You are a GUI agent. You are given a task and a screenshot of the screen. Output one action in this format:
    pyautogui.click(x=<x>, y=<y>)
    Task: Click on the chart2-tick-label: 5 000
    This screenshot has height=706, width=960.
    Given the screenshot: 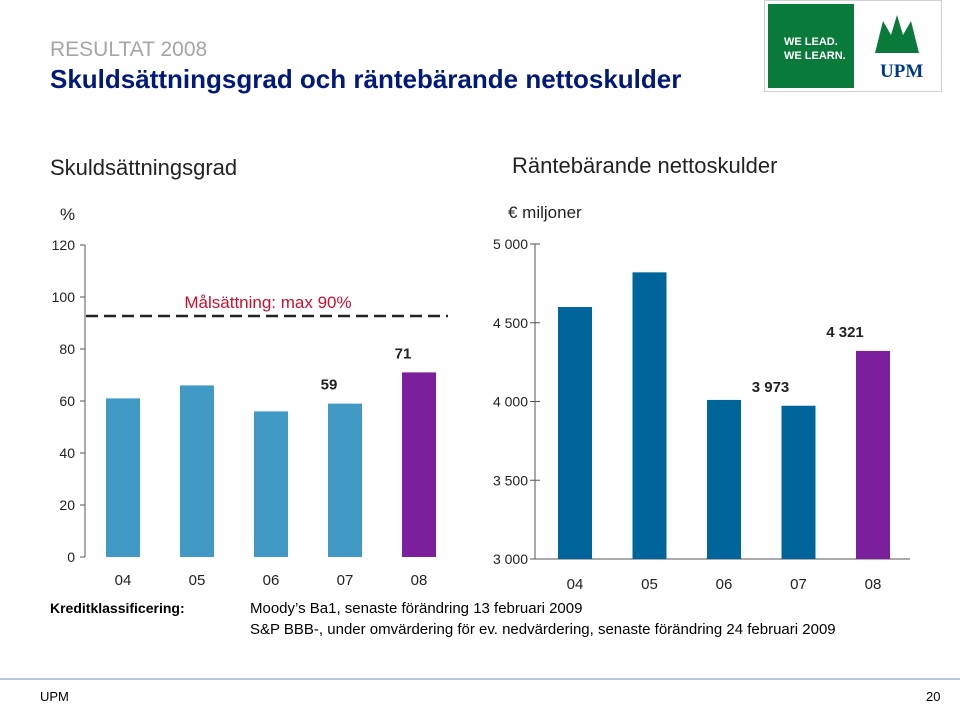 What is the action you would take?
    pyautogui.click(x=510, y=244)
    